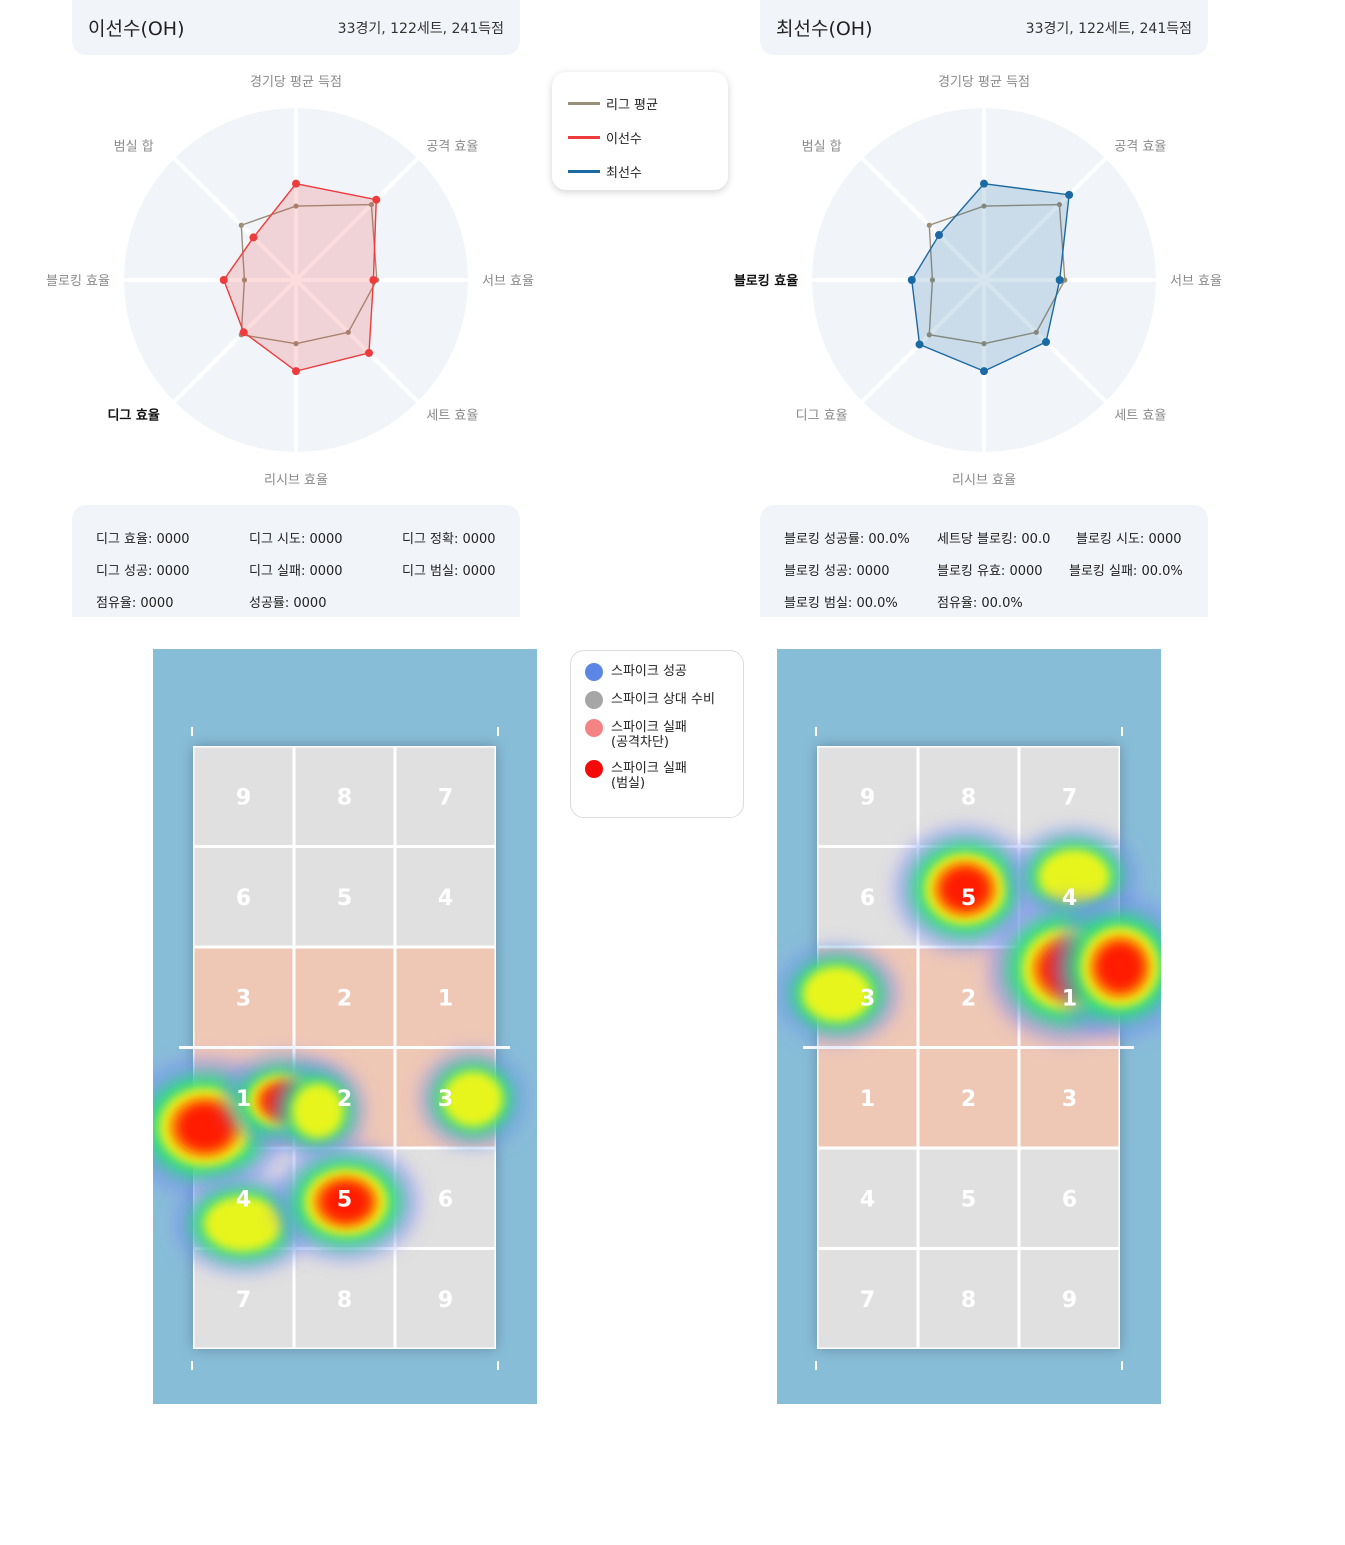 The width and height of the screenshot is (1345, 1545). What do you see at coordinates (822, 147) in the screenshot?
I see `radar-axis-label: 범실 합` at bounding box center [822, 147].